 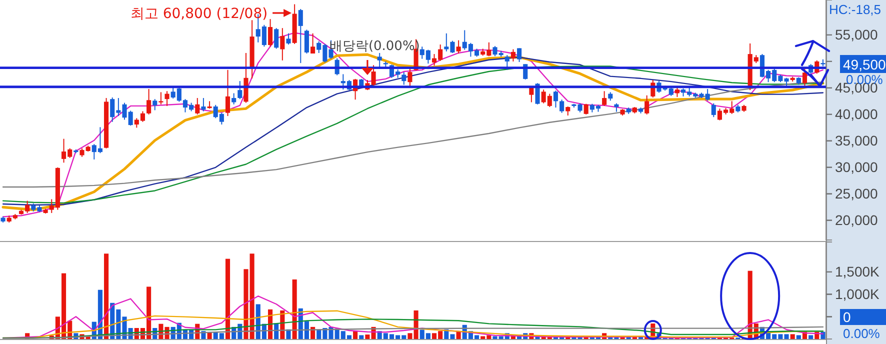 What do you see at coordinates (856, 114) in the screenshot?
I see `y-tick-label: 40,000` at bounding box center [856, 114].